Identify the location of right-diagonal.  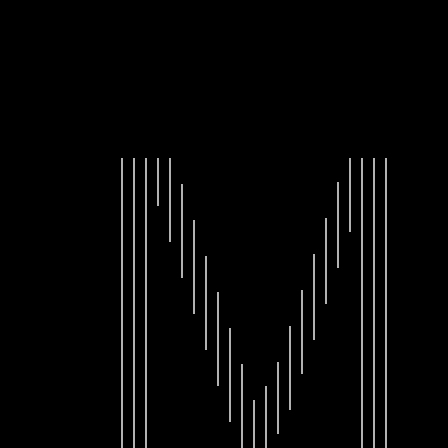
(302, 315).